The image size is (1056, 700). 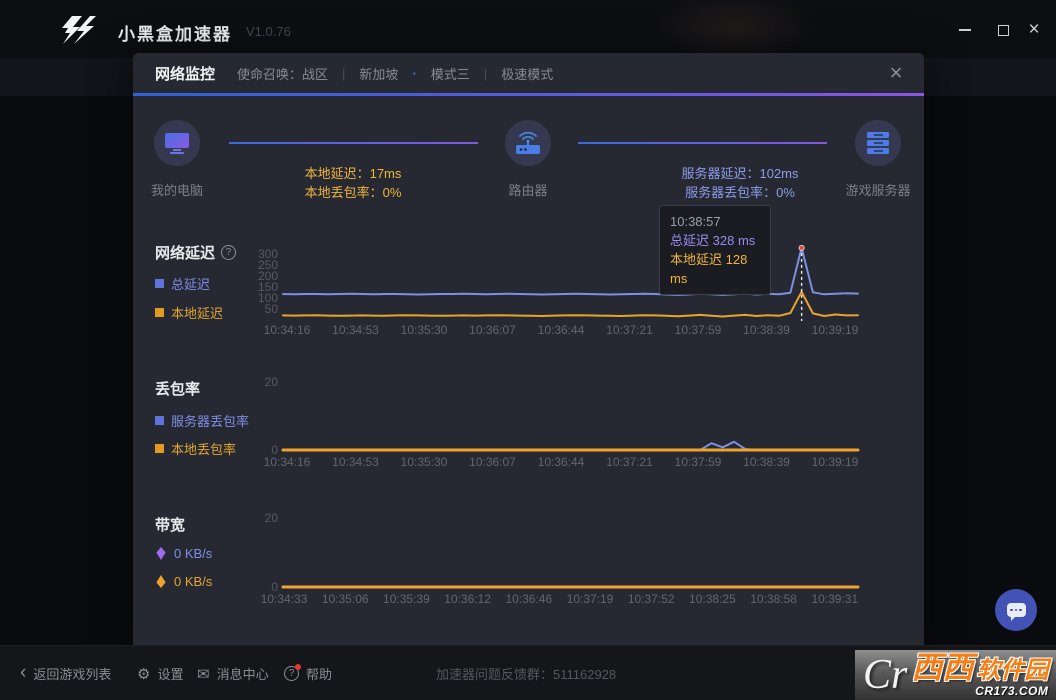 I want to click on dialog-title: 网络监控, so click(x=185, y=74).